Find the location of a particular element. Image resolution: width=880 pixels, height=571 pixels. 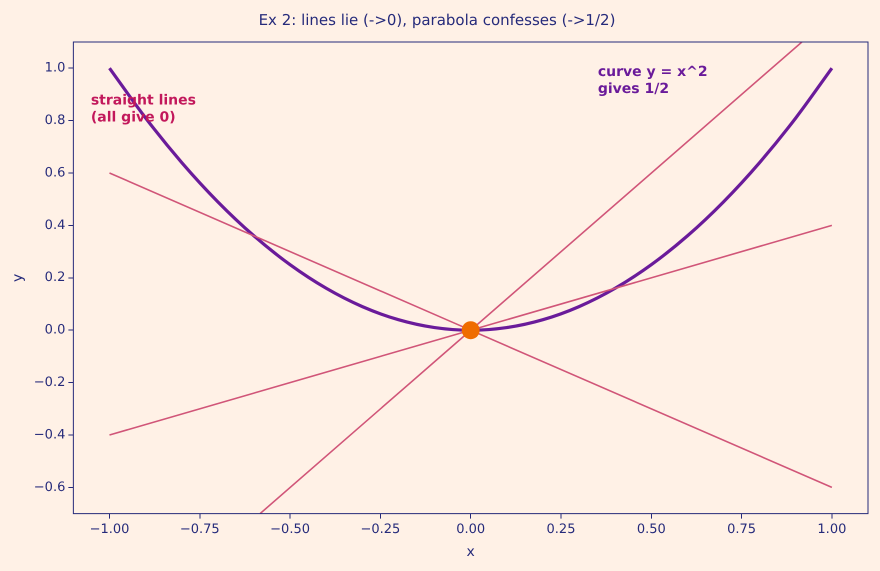

x-tick-label: −0.50 is located at coordinates (290, 529).